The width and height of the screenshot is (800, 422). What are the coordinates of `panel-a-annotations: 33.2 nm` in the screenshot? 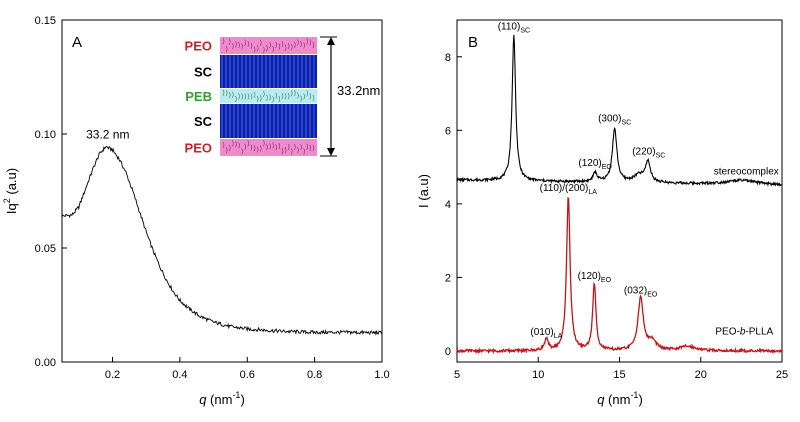 It's located at (107, 135).